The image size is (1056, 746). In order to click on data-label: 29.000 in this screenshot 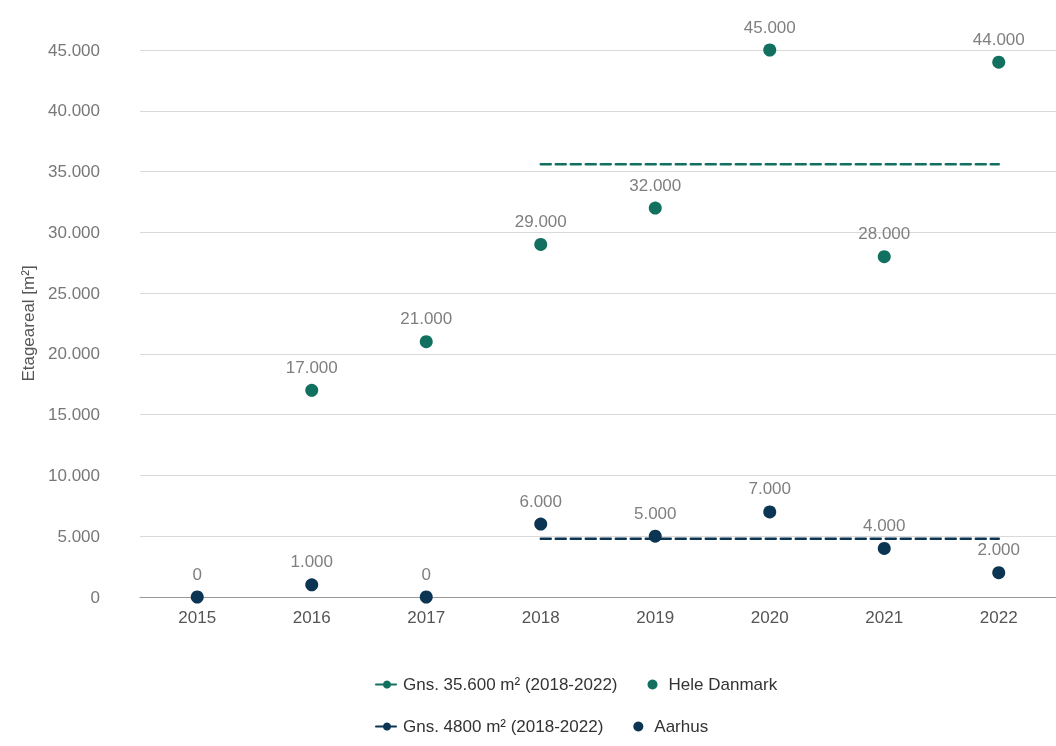, I will do `click(540, 221)`.